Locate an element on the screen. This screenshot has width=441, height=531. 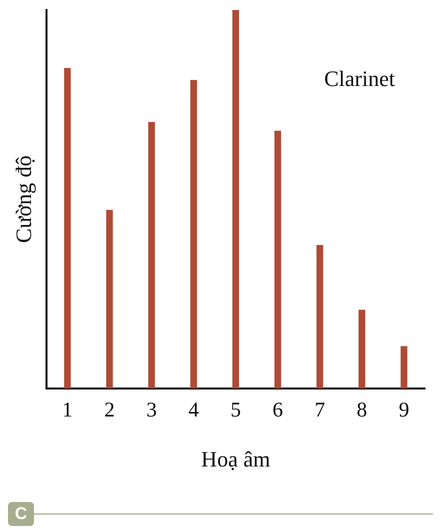
x-tick-label: 5 is located at coordinates (235, 410).